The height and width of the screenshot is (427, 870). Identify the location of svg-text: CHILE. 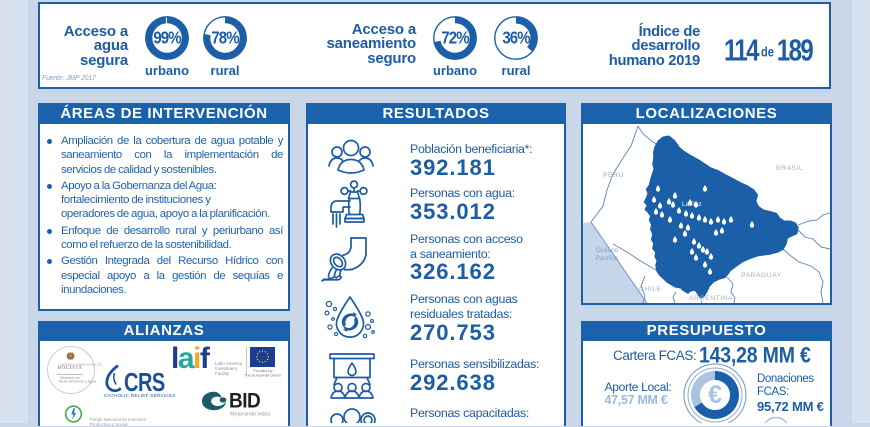
(650, 289).